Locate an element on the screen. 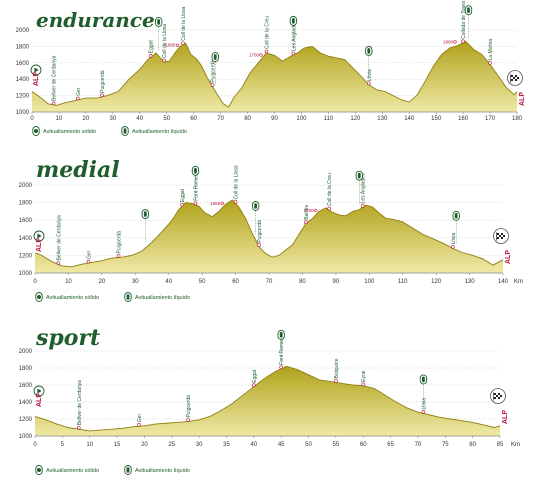 Image resolution: width=540 pixels, height=492 pixels. x-tick-label: 150 is located at coordinates (436, 119).